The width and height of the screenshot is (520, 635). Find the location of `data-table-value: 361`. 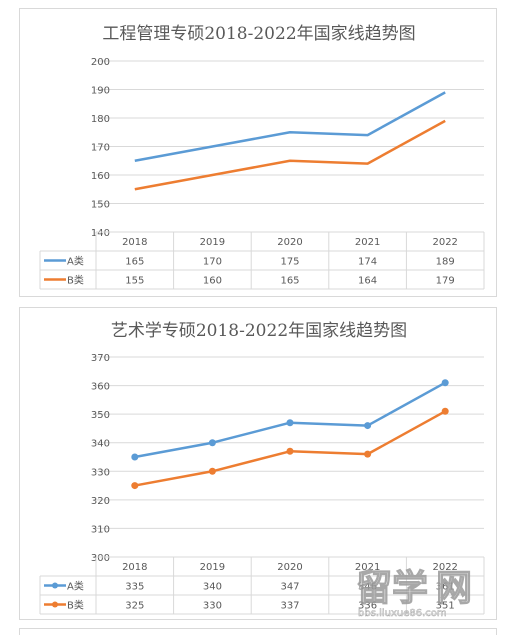

data-table-value: 361 is located at coordinates (445, 587).